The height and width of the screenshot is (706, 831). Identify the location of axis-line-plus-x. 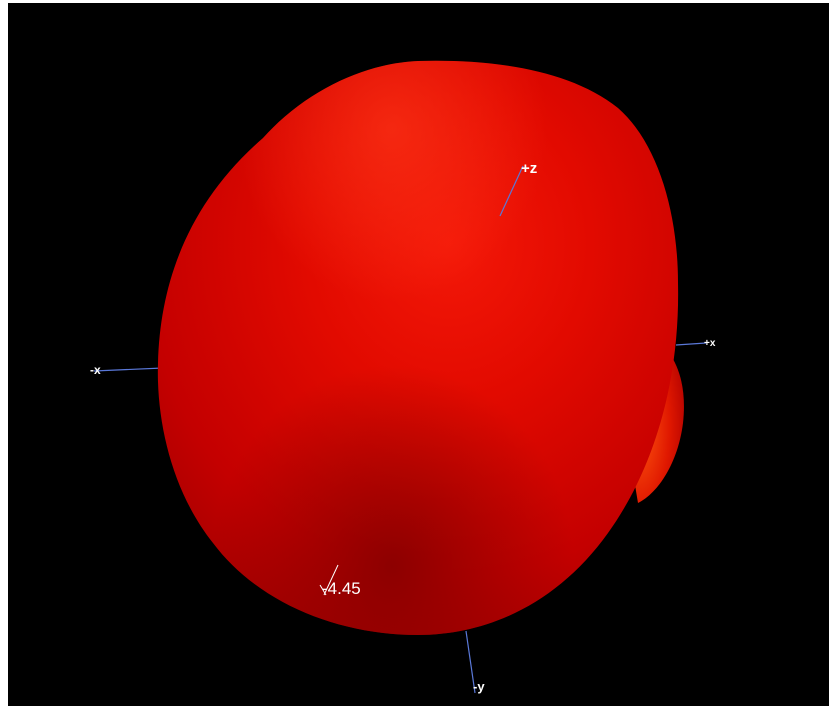
(691, 344).